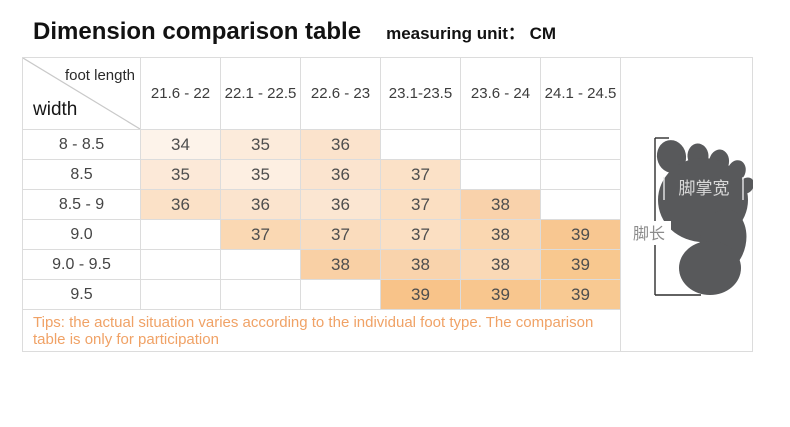 Image resolution: width=790 pixels, height=427 pixels. I want to click on column-header: 23.1-23.5, so click(421, 94).